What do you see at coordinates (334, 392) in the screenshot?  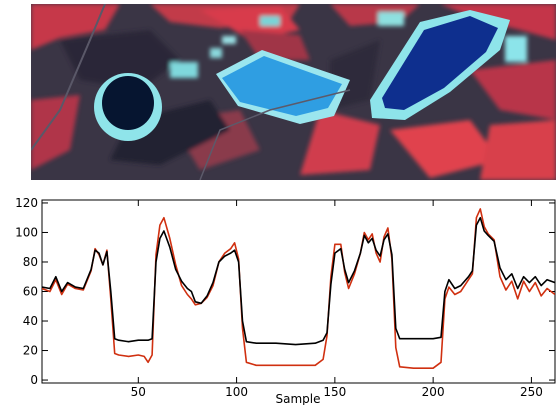 I see `x-tick-label: 150` at bounding box center [334, 392].